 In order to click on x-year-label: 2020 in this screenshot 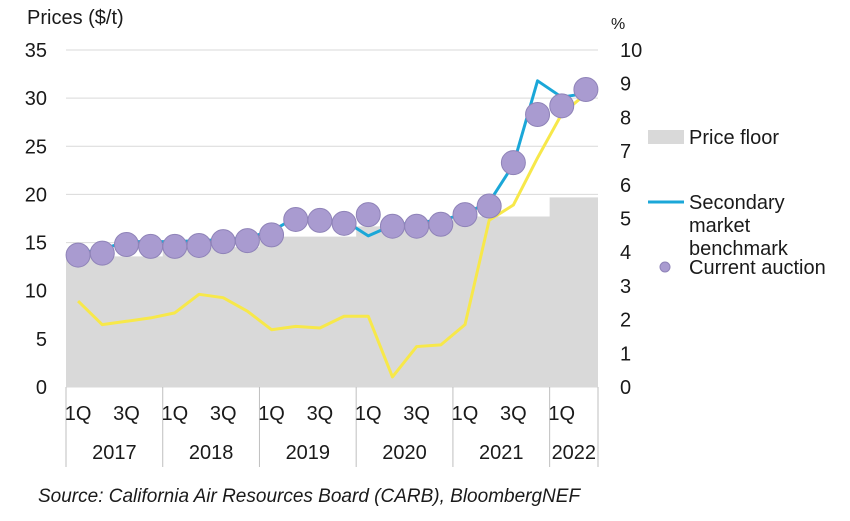, I will do `click(404, 453)`.